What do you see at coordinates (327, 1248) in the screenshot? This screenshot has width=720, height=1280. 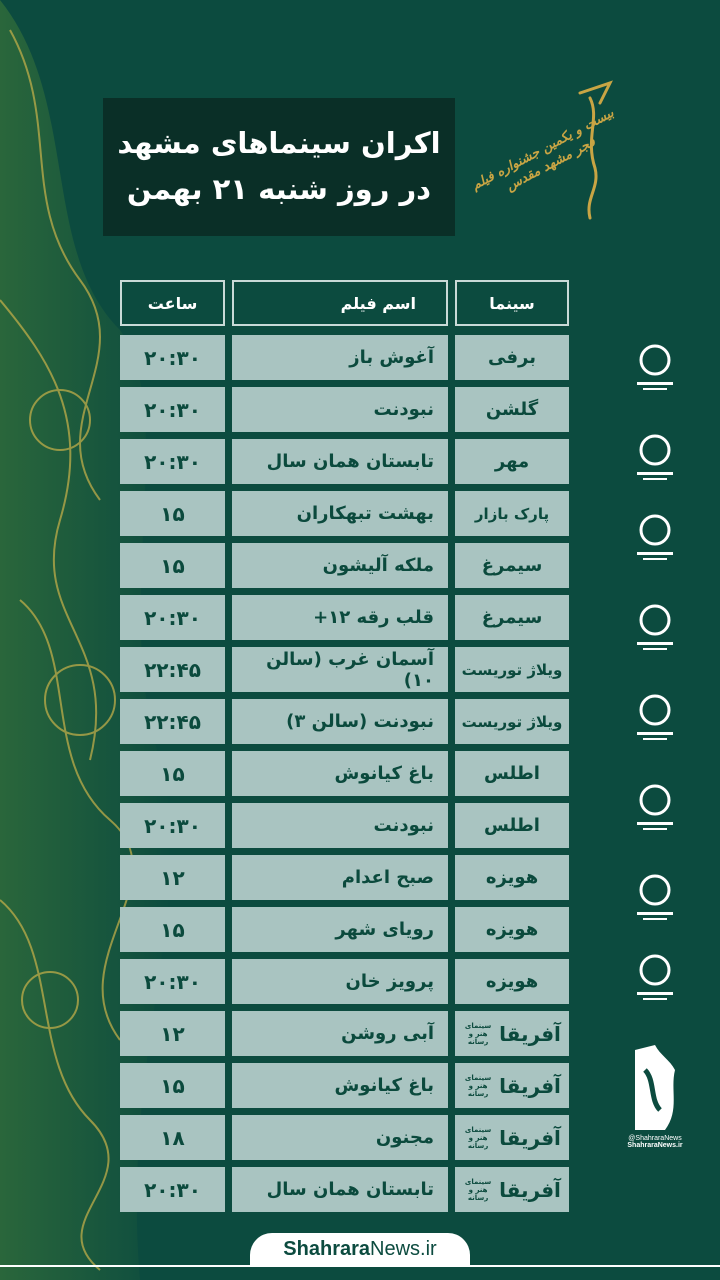 I see `footer-brand-bold: Shahrara` at bounding box center [327, 1248].